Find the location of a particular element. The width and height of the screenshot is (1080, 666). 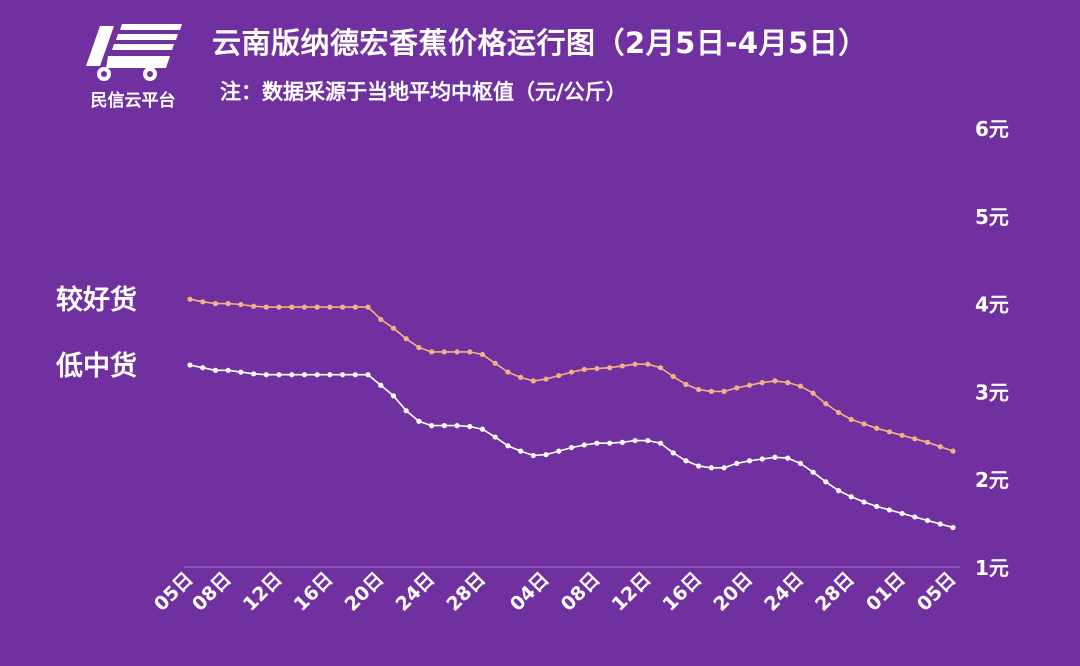

y-tick-label: 5元 is located at coordinates (992, 217).